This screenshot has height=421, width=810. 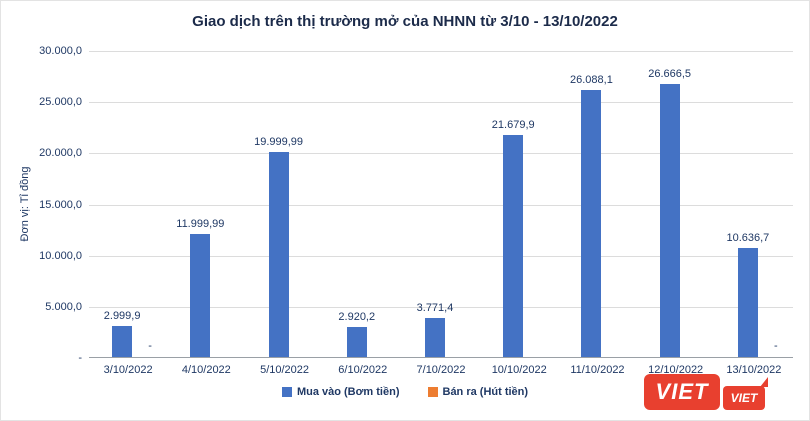 I want to click on x-axis-category-label: 12/10/2022, so click(x=676, y=370).